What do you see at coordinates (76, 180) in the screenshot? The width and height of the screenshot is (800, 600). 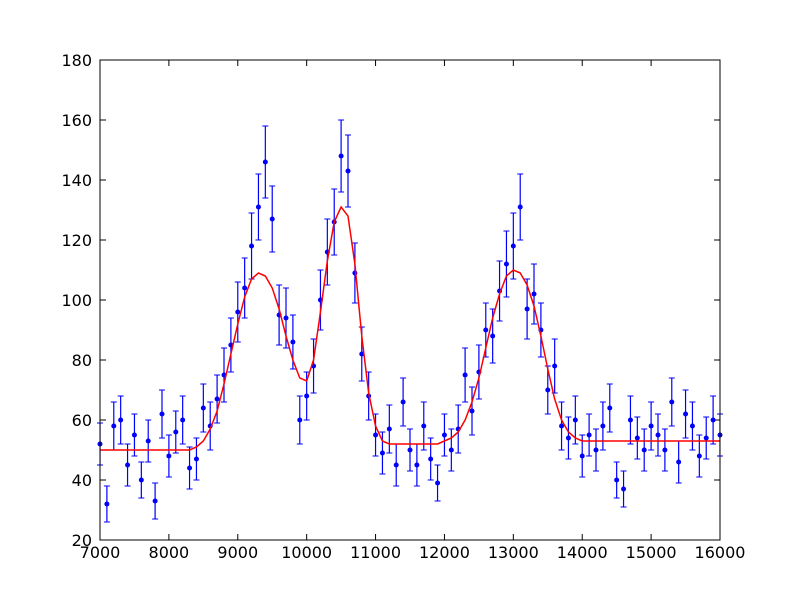 I see `y-tick-label: 140` at bounding box center [76, 180].